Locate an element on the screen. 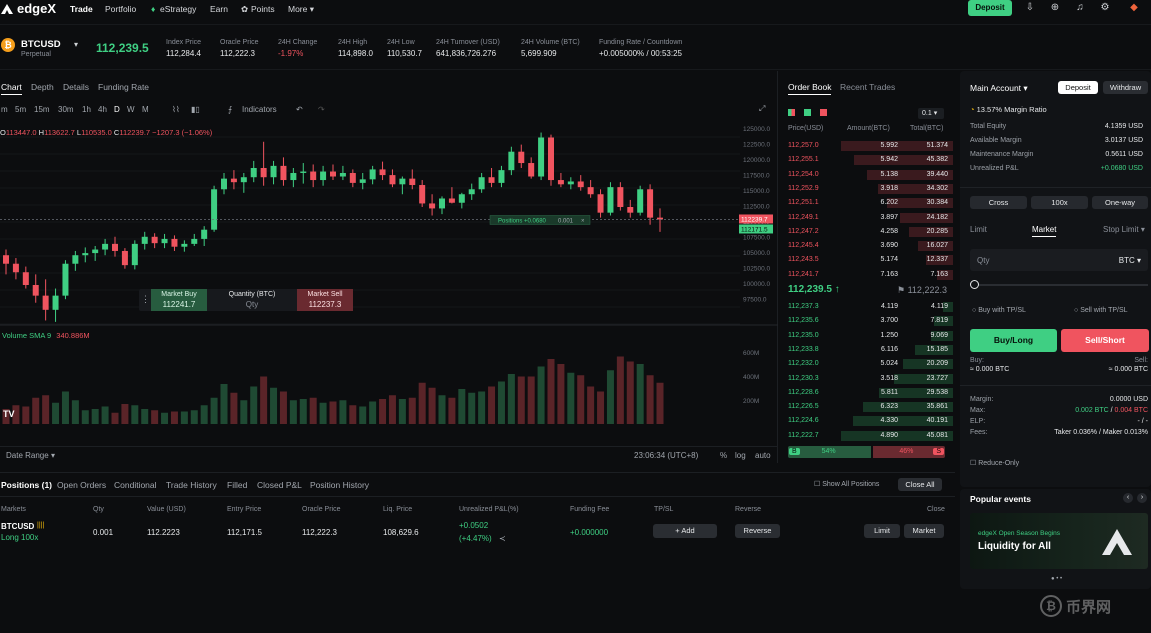 The image size is (1151, 633). indicators-button: Indicators is located at coordinates (259, 109).